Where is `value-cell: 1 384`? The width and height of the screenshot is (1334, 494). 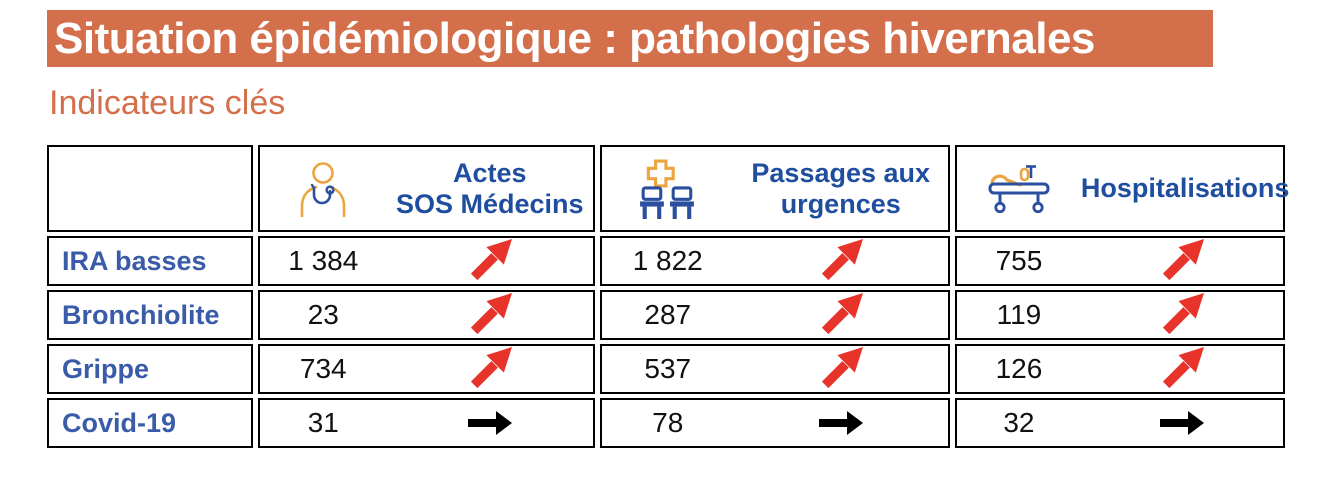 value-cell: 1 384 is located at coordinates (426, 261).